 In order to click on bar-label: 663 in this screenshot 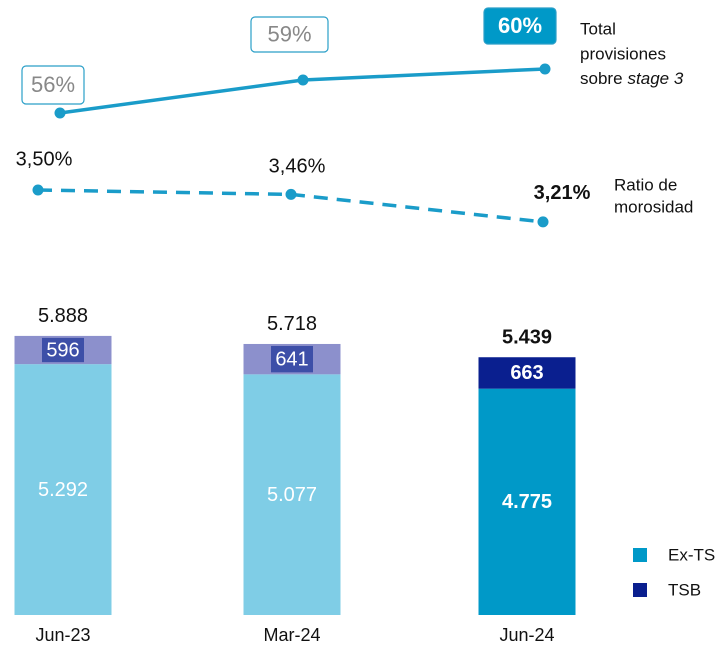, I will do `click(526, 373)`.